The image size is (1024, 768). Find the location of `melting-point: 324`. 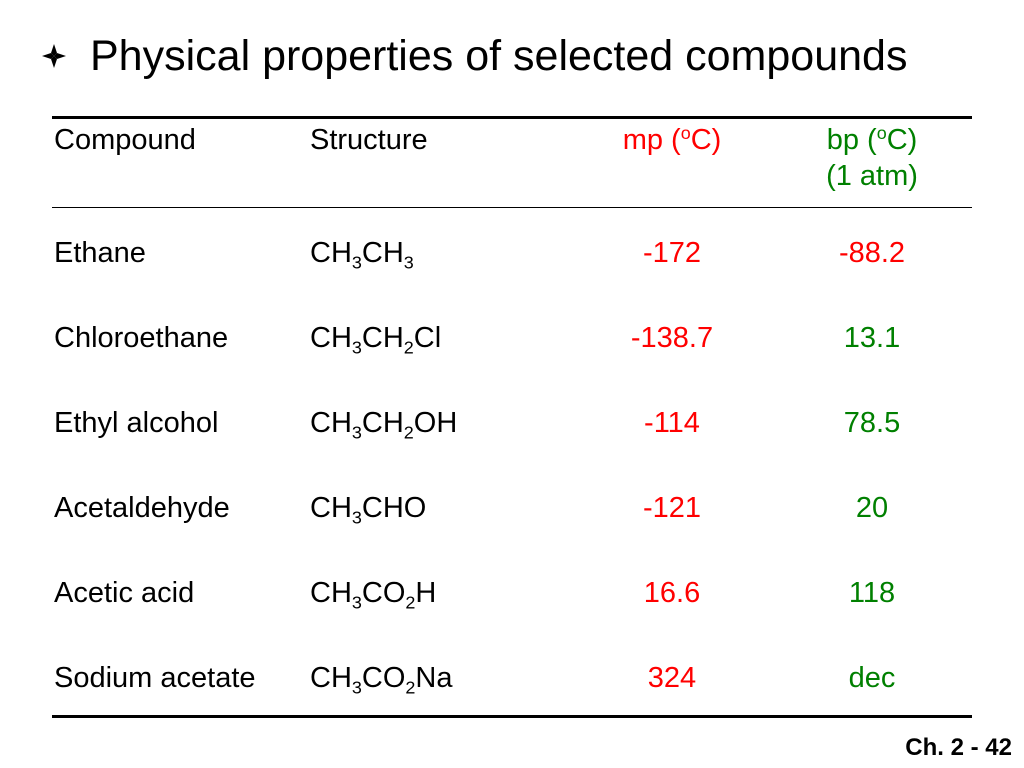

melting-point: 324 is located at coordinates (672, 678).